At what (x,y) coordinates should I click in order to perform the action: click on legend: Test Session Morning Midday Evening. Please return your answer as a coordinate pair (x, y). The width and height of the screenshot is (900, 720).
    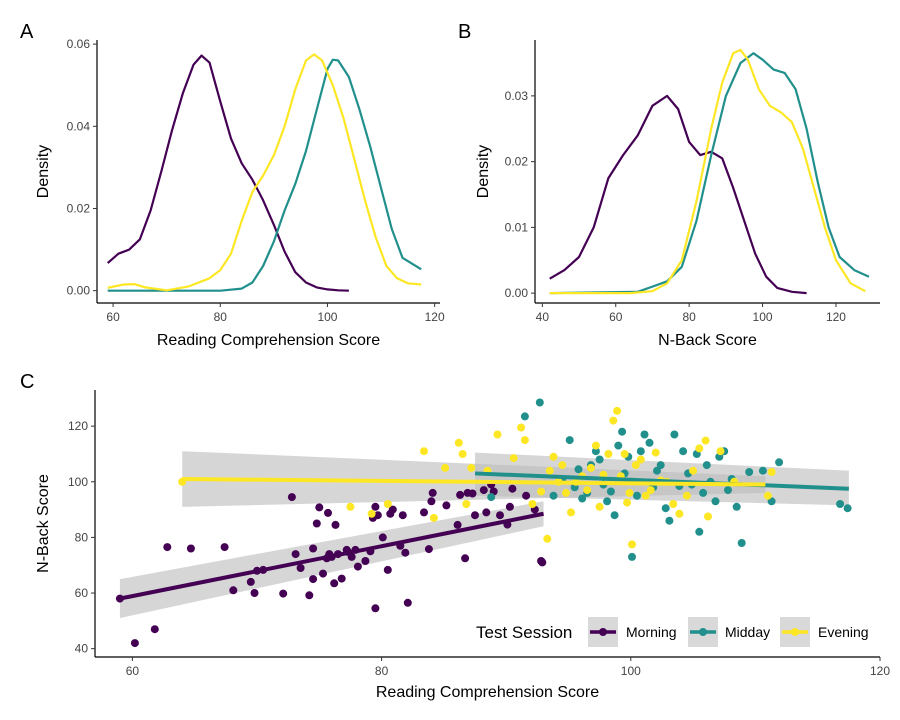
    Looking at the image, I should click on (672, 632).